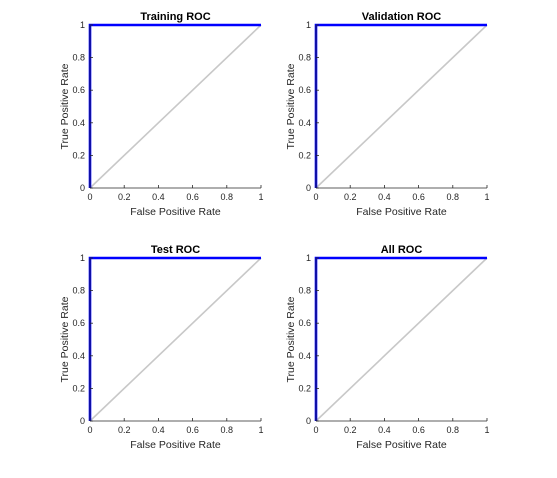  What do you see at coordinates (402, 17) in the screenshot?
I see `chart-title: Validation ROC` at bounding box center [402, 17].